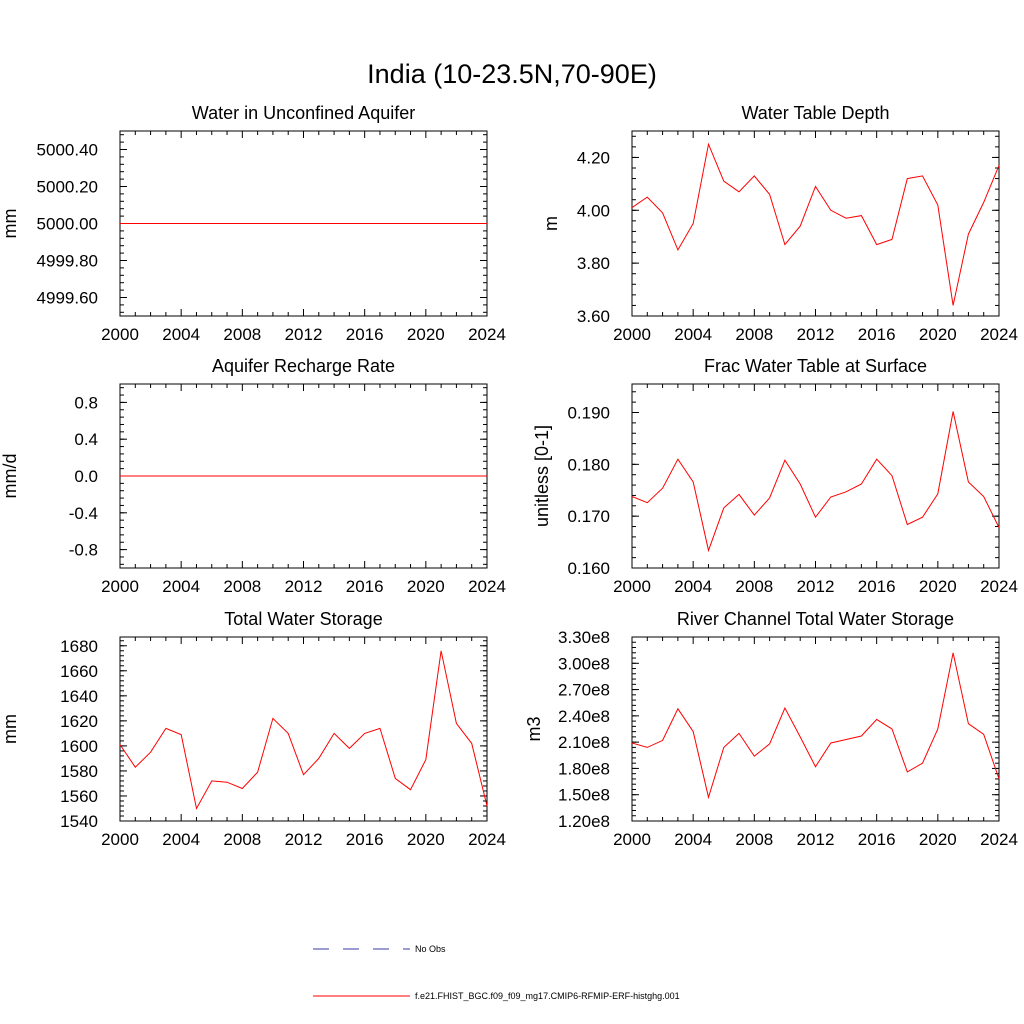  I want to click on y-tick-label: 1620, so click(79, 721).